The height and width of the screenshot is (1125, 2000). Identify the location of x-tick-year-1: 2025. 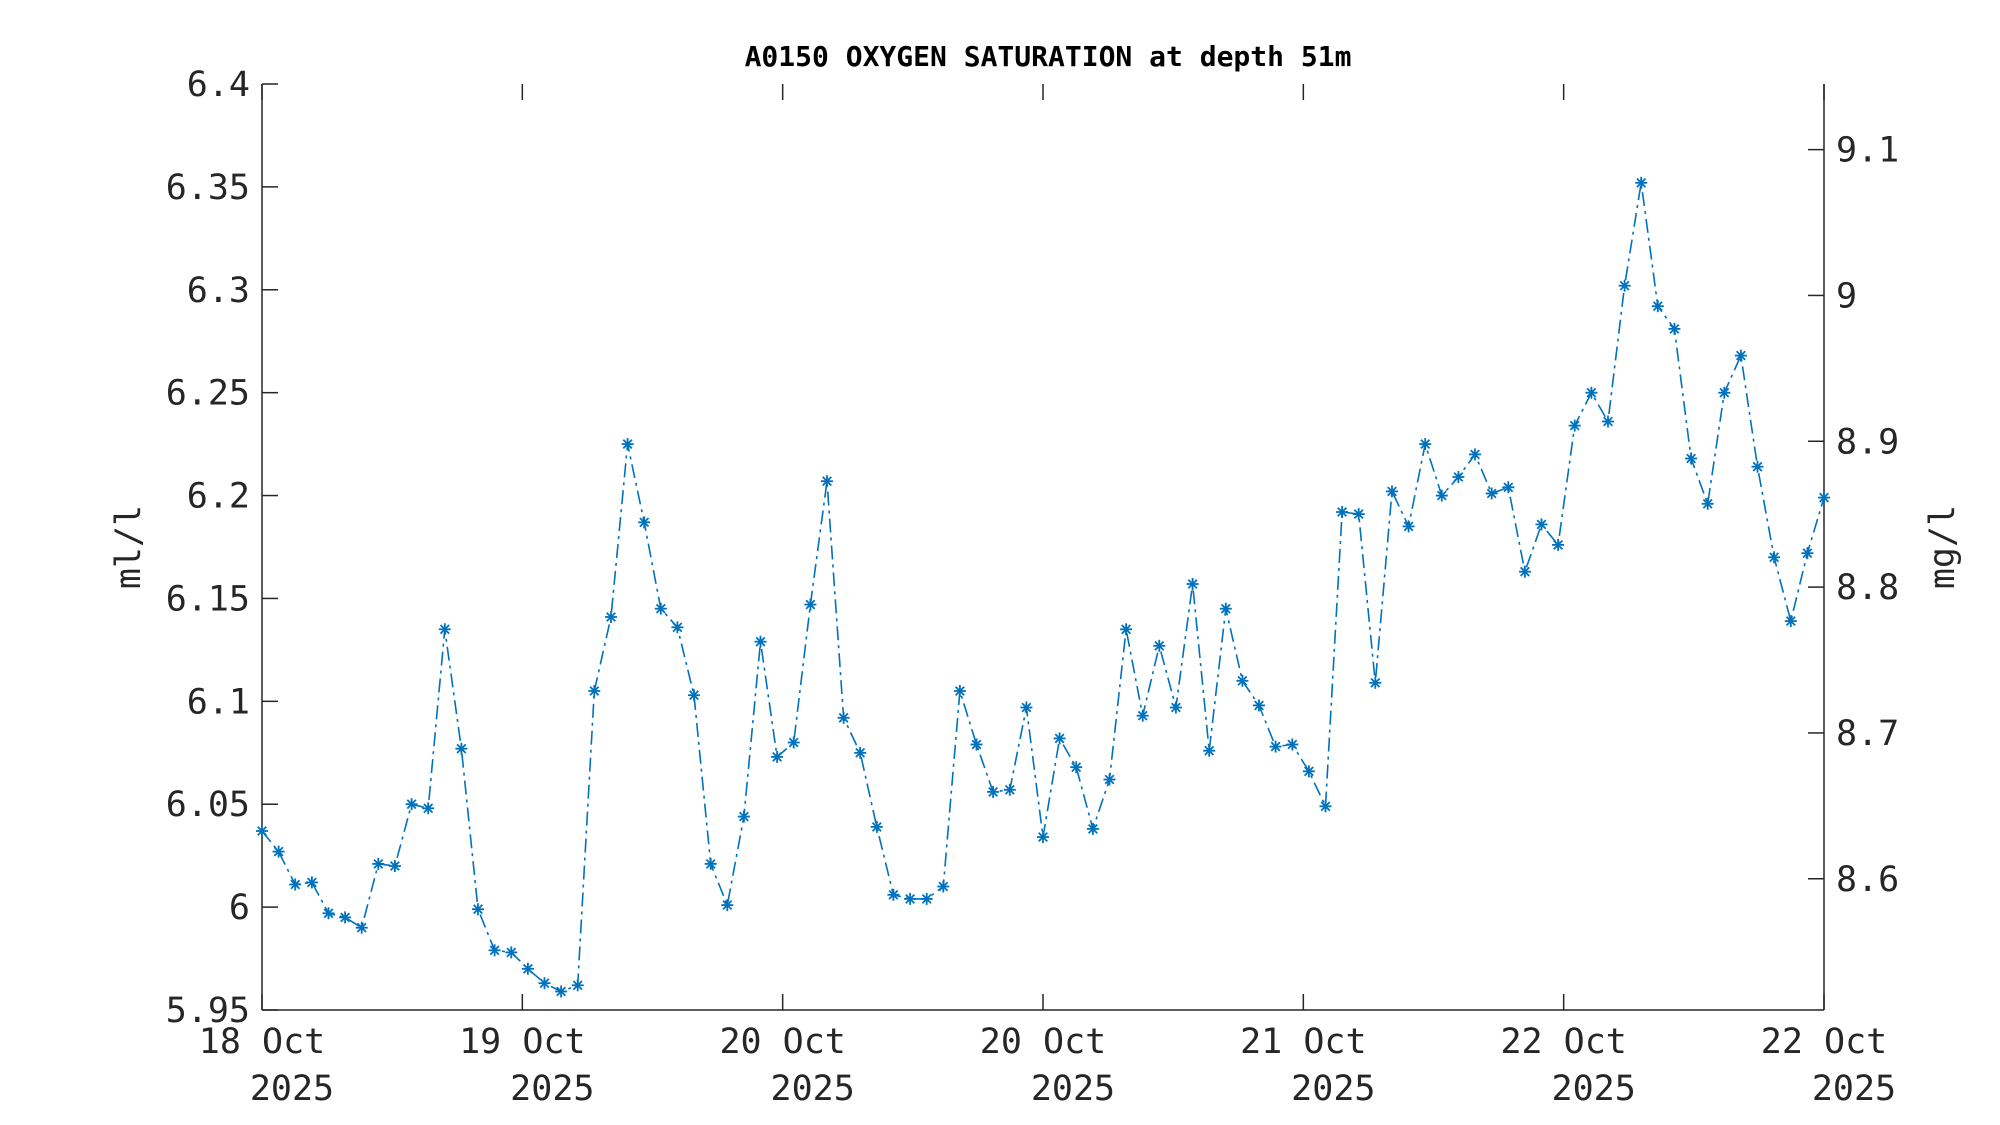
(552, 1089).